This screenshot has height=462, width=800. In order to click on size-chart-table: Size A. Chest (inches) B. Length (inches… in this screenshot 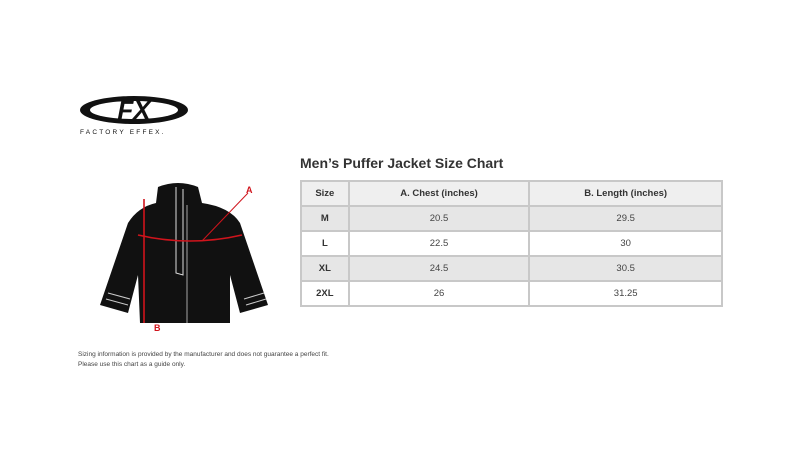, I will do `click(511, 243)`.